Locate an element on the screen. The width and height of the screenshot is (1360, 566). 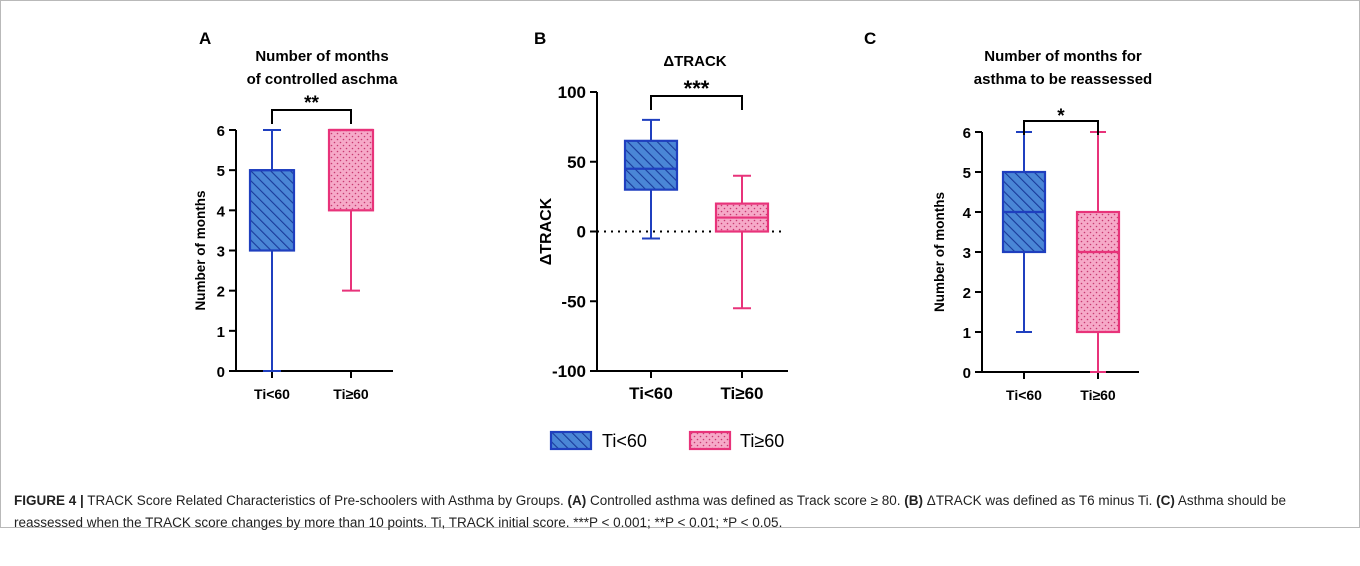
chart-panel-b: B ΔTRACK -100 -50 0 50 100 ΔTRACK Ti<60 Ti≥60 *** is located at coordinates (661, 216).